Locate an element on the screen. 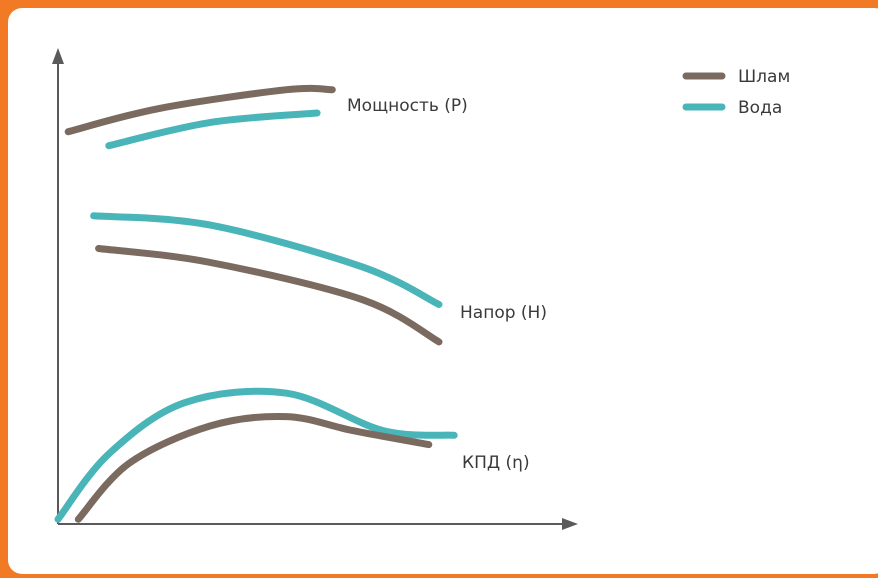 This screenshot has width=878, height=578. power-curve-slurry is located at coordinates (200, 110).